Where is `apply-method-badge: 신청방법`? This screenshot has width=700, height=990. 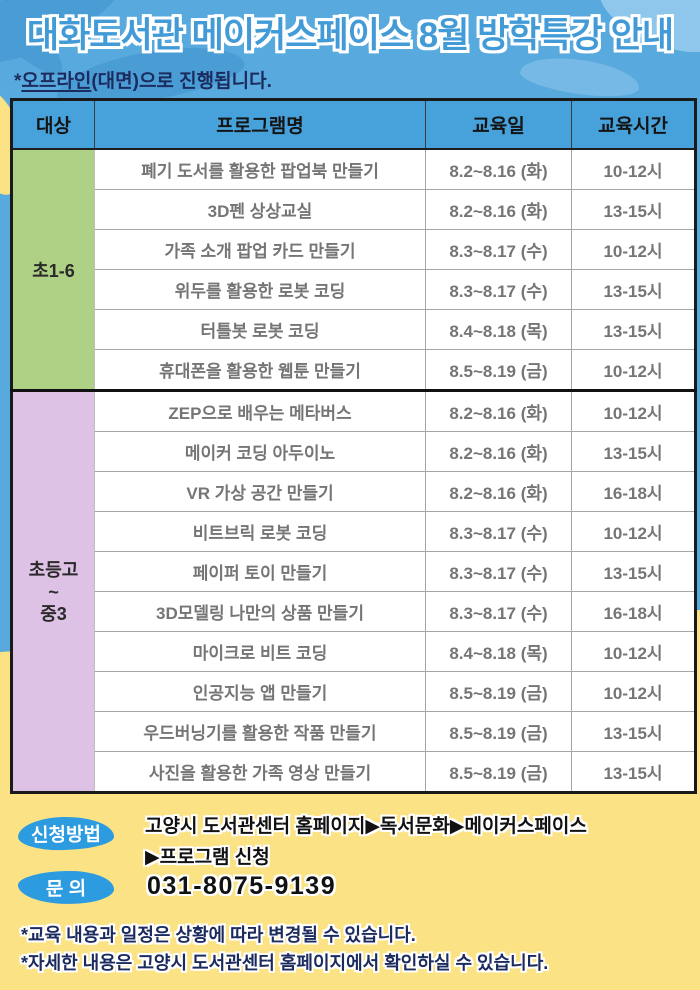
apply-method-badge: 신청방법 is located at coordinates (66, 833).